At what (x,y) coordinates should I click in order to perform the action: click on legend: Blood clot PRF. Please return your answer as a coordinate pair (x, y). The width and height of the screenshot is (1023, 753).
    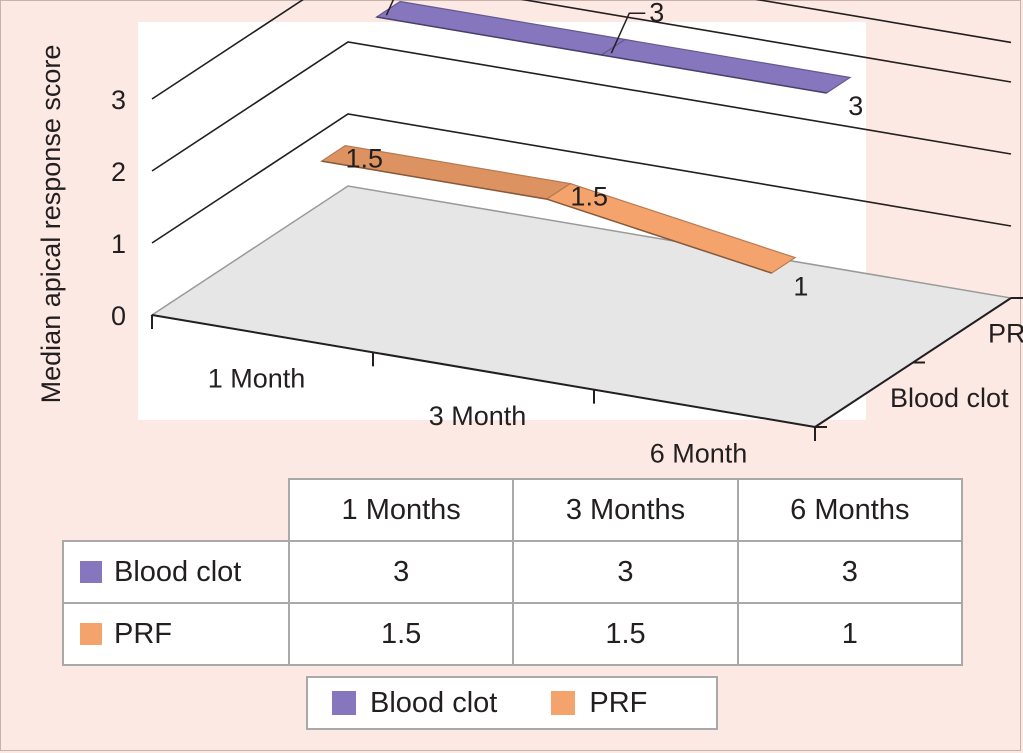
    Looking at the image, I should click on (512, 703).